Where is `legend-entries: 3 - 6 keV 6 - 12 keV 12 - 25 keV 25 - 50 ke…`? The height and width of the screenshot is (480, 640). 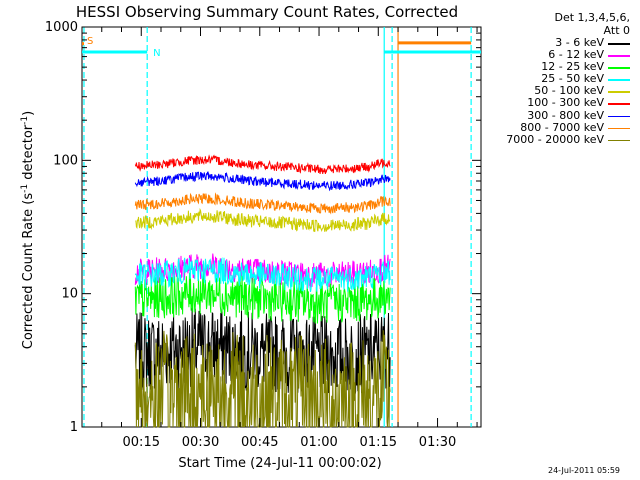 legend-entries: 3 - 6 keV 6 - 12 keV 12 - 25 keV 25 - 50 ke… is located at coordinates (559, 91).